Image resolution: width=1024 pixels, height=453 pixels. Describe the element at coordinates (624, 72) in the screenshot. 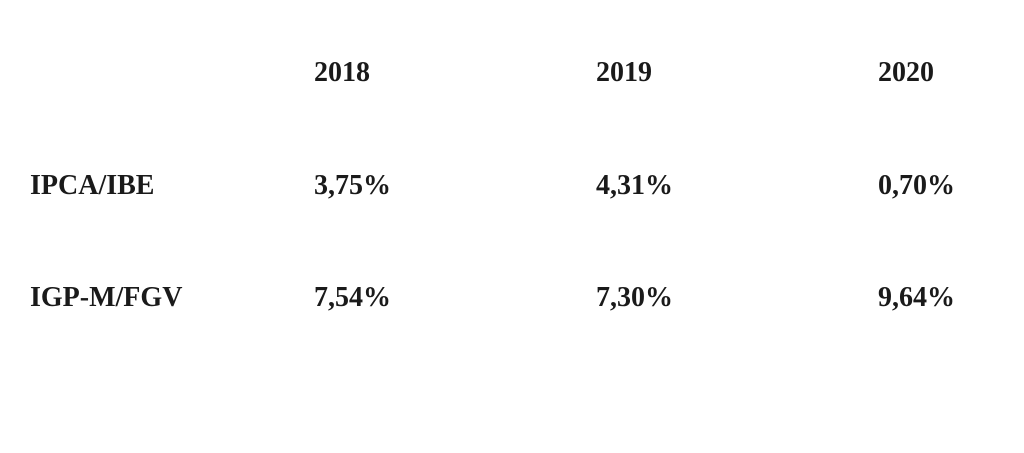

I see `column-header: 2019` at that location.